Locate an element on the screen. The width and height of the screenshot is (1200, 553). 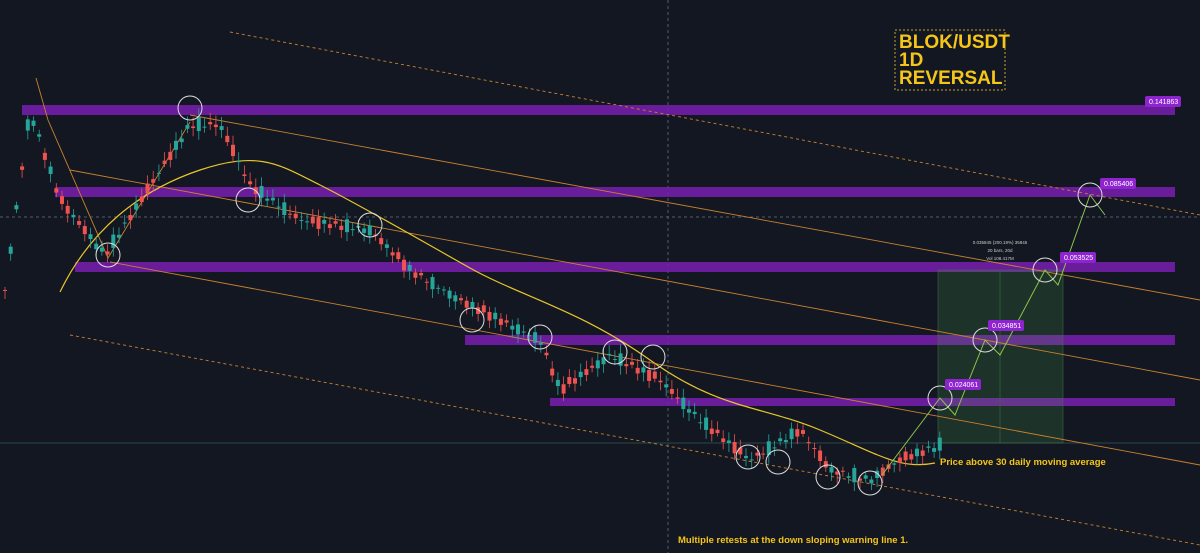
title-line: REVERSAL is located at coordinates (951, 78).